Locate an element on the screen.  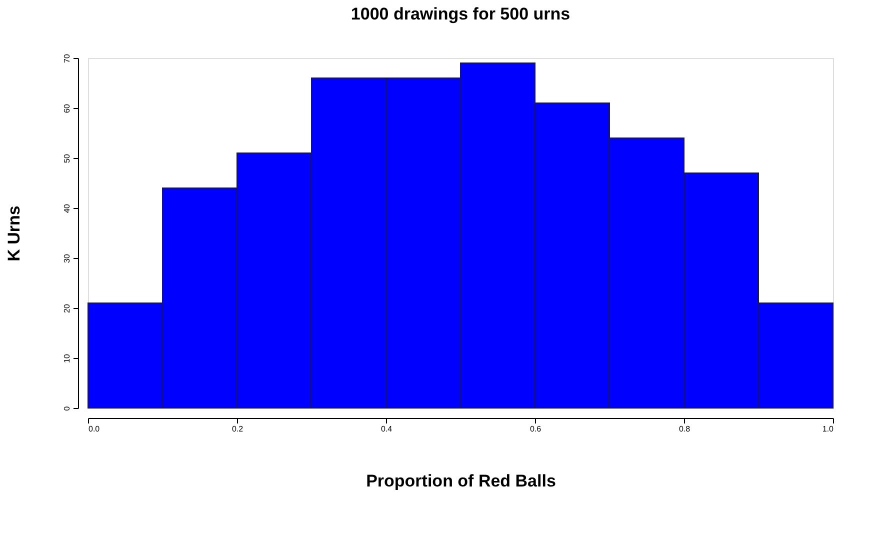
y-tick-label: 60 is located at coordinates (67, 108).